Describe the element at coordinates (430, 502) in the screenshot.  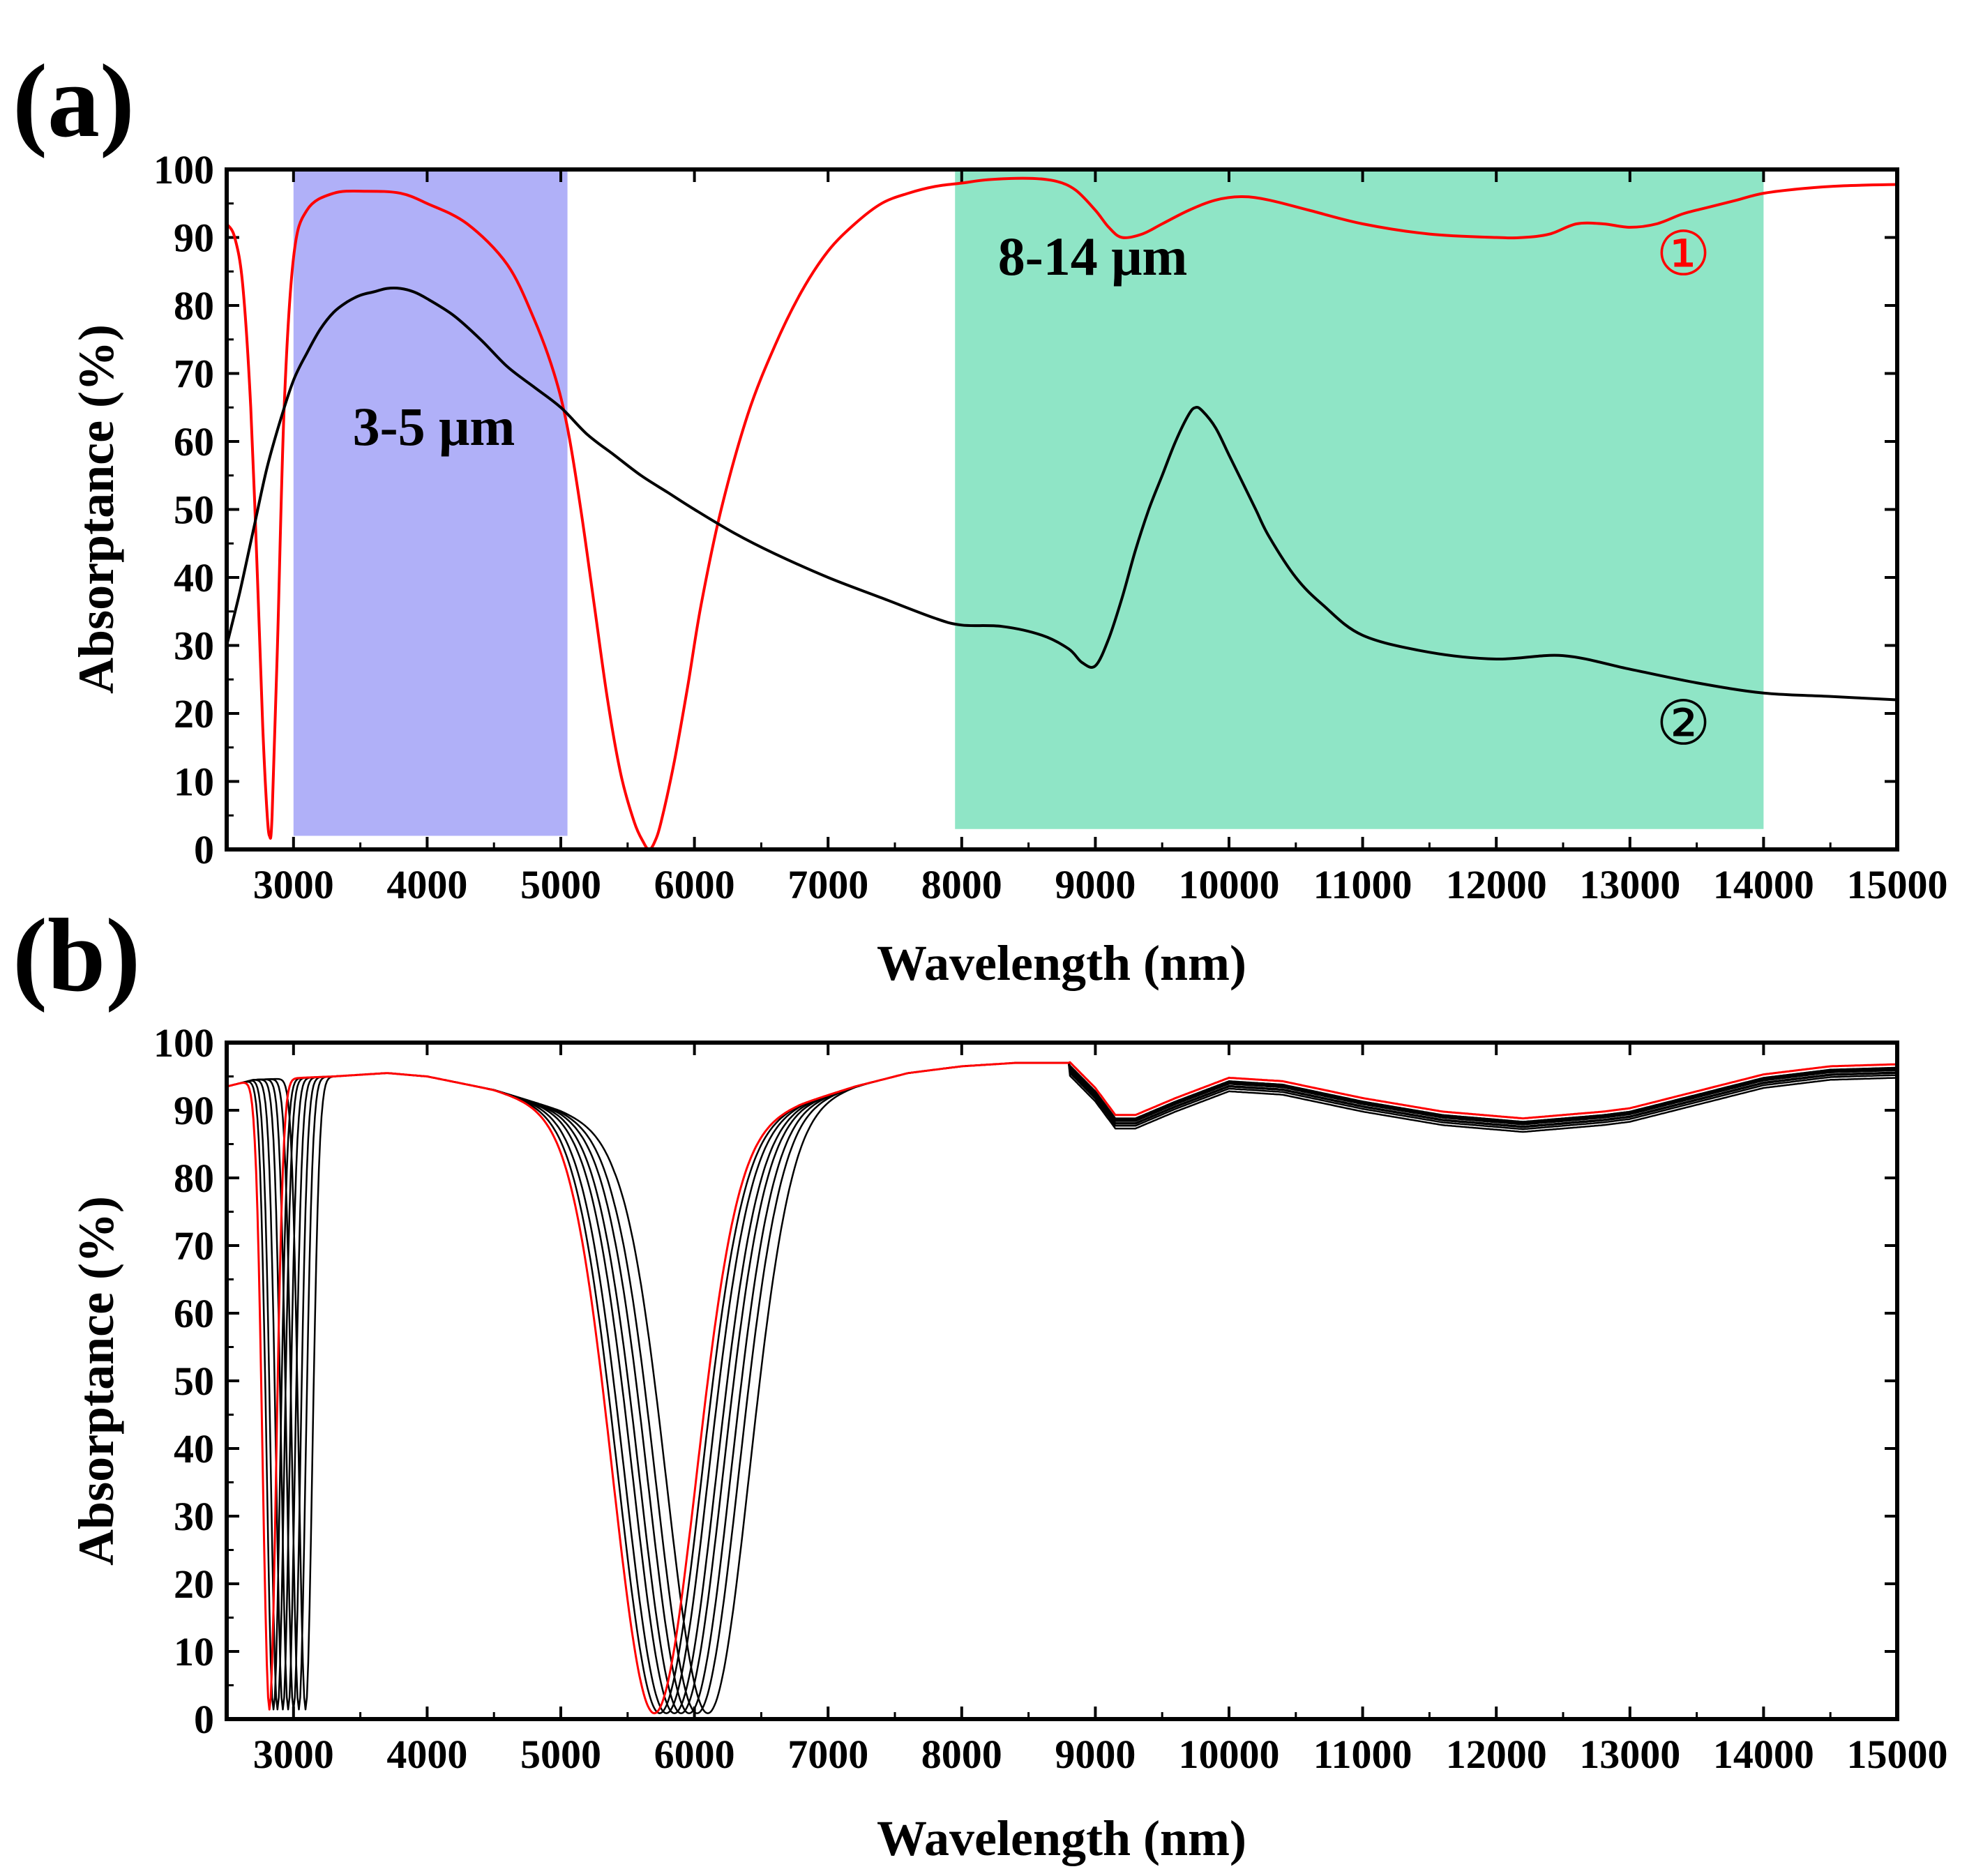
I see `band-3-5um` at that location.